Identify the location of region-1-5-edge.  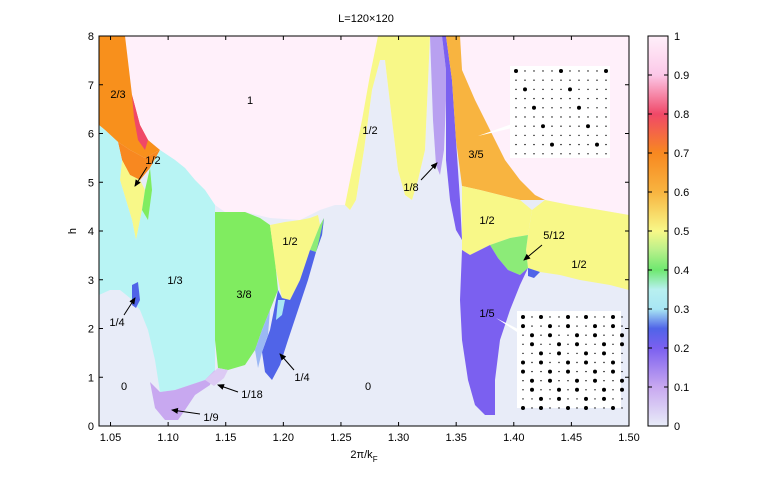
(534, 273).